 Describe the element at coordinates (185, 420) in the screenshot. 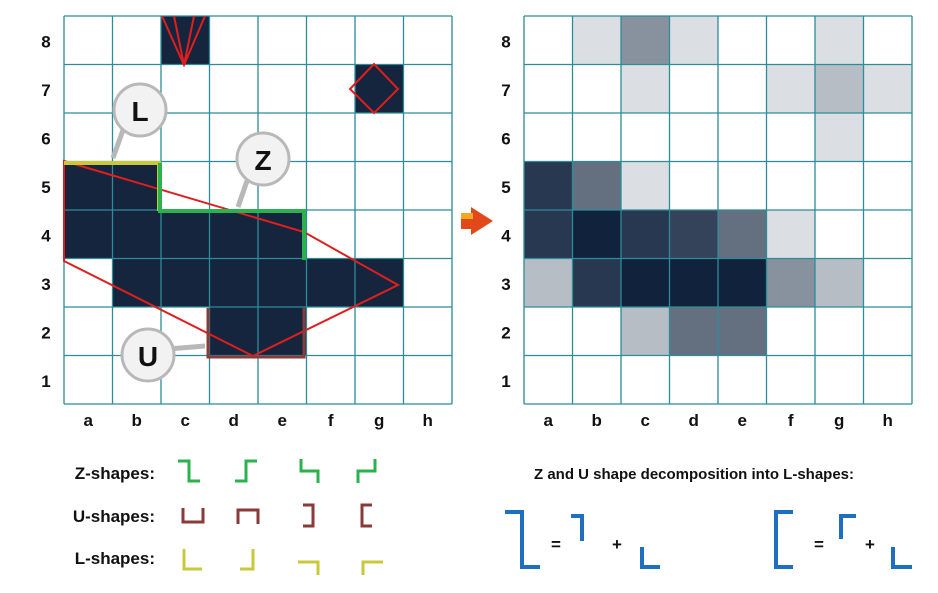

I see `col-label-c: c` at that location.